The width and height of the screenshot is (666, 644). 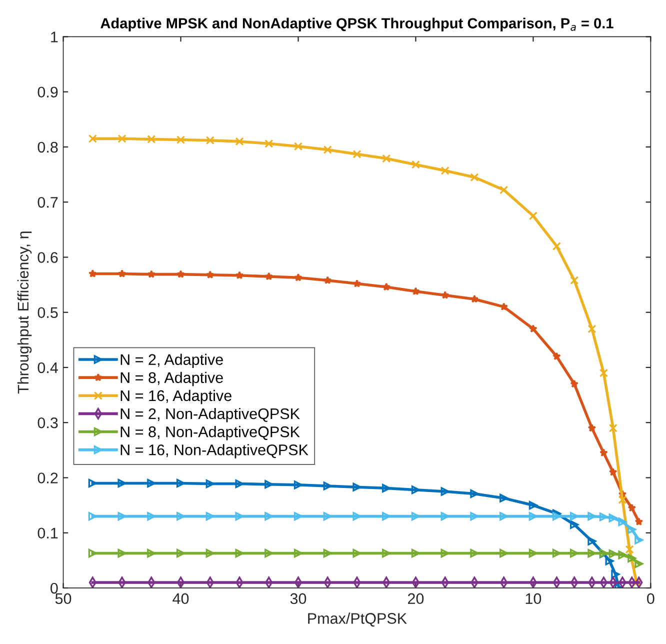 What do you see at coordinates (357, 619) in the screenshot?
I see `x-axis-title: Pmax/PtQPSK` at bounding box center [357, 619].